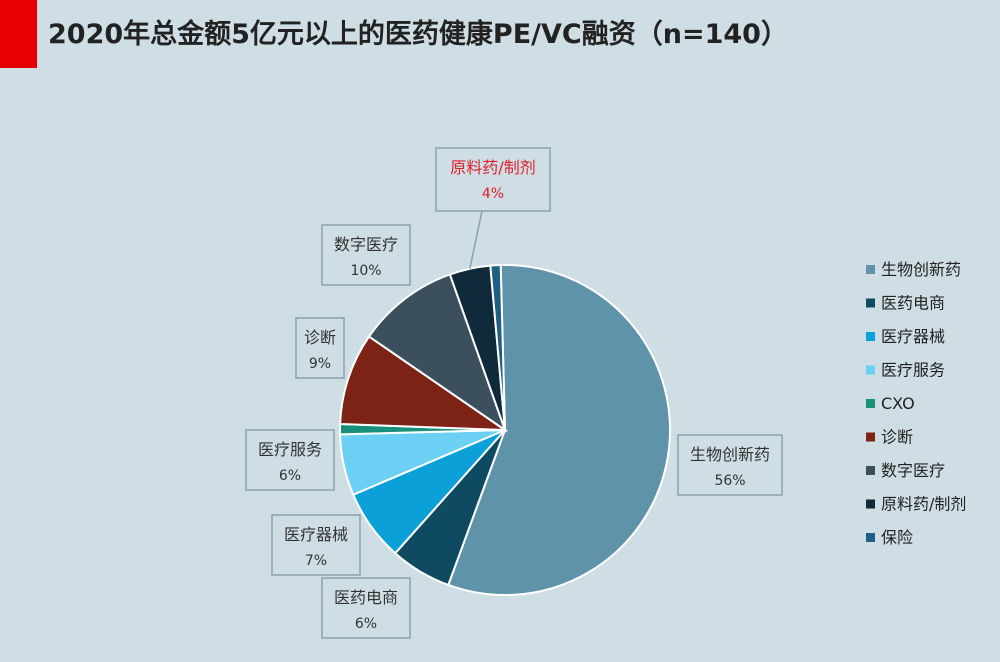 Image resolution: width=1000 pixels, height=662 pixels. I want to click on data-label-name: 医疗器械, so click(316, 534).